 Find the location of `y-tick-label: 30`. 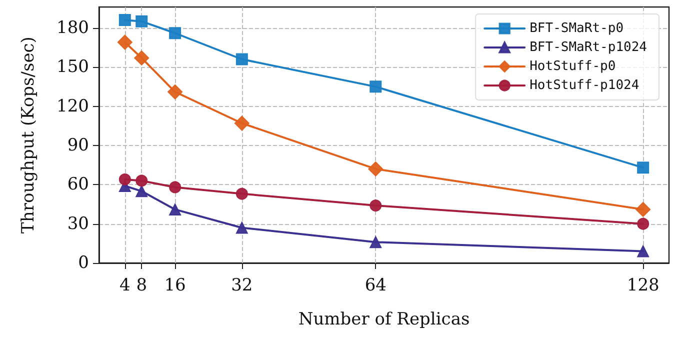

y-tick-label: 30 is located at coordinates (78, 224).